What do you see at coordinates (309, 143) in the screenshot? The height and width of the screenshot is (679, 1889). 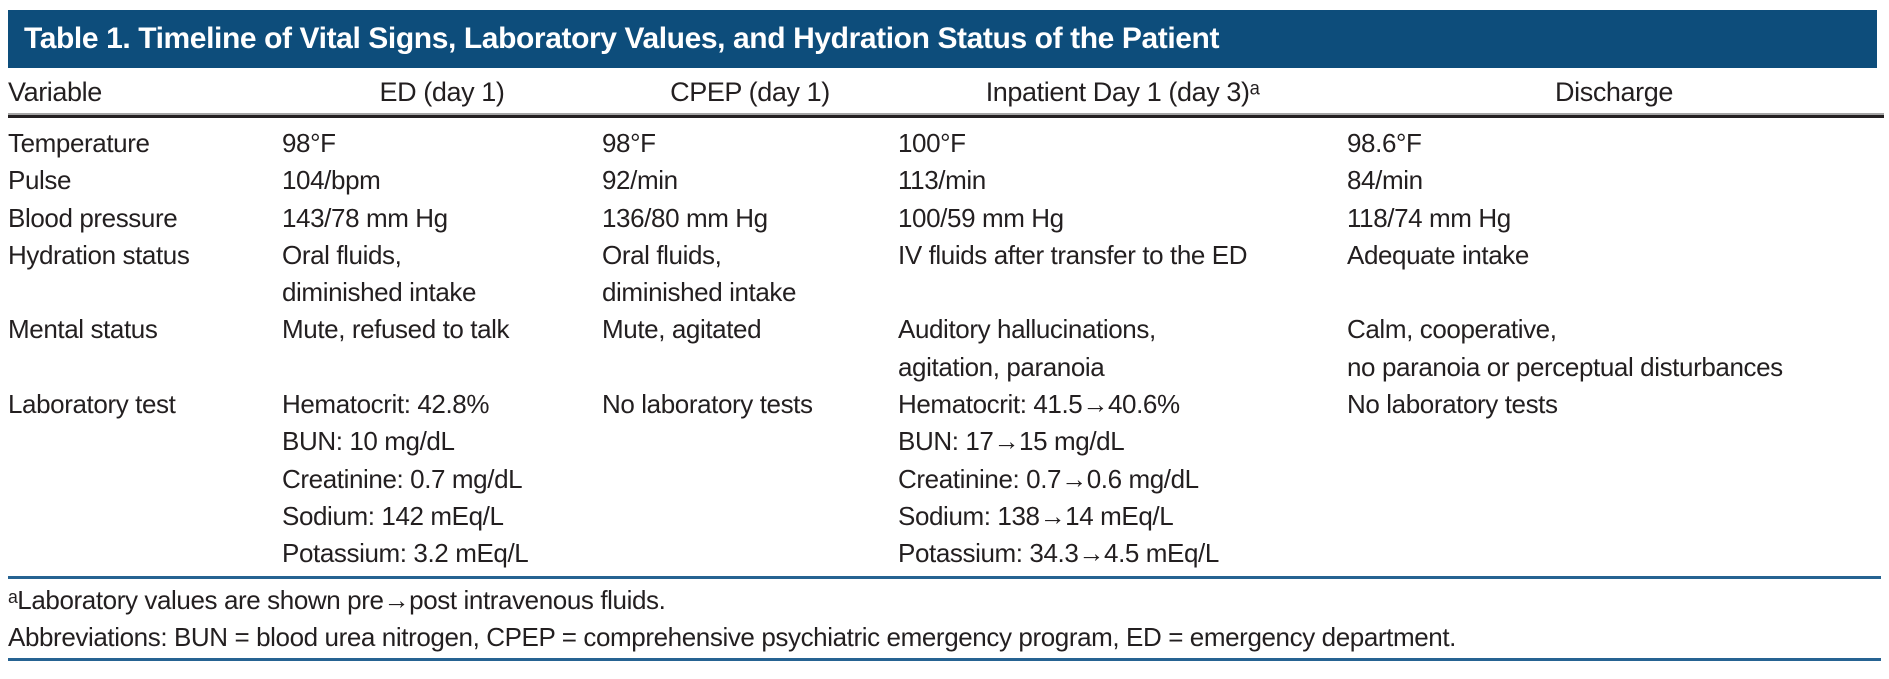 I see `cell-temperature-ed: 98°F` at bounding box center [309, 143].